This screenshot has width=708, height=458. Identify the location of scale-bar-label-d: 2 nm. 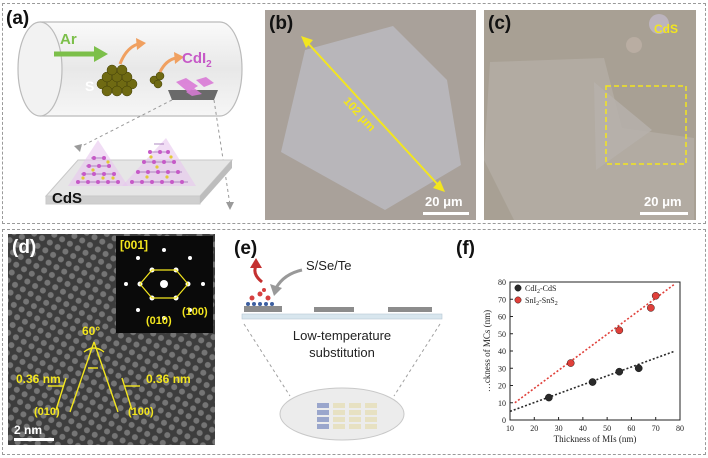
(28, 430).